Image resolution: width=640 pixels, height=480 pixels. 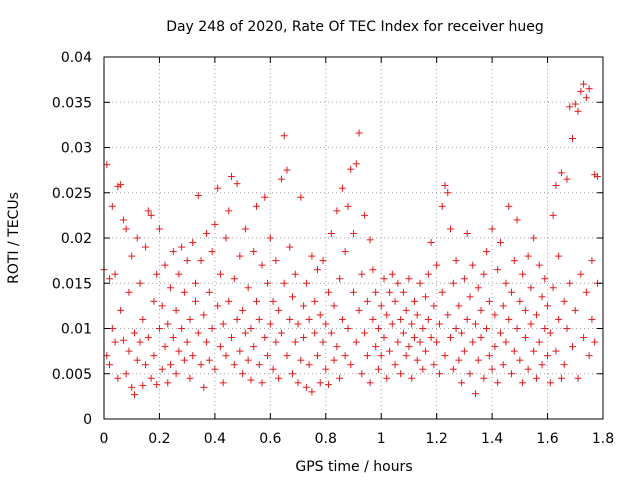 What do you see at coordinates (76, 58) in the screenshot?
I see `y-tick-label: 0.04` at bounding box center [76, 58].